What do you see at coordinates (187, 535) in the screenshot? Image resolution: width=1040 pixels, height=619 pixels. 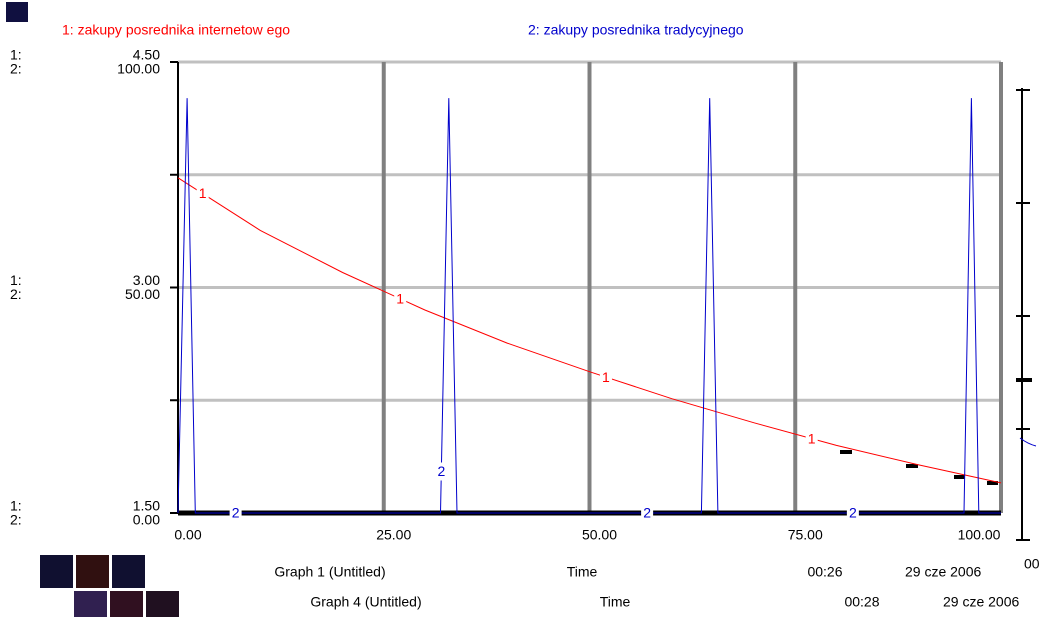 I see `x-tick-label: 0.00` at bounding box center [187, 535].